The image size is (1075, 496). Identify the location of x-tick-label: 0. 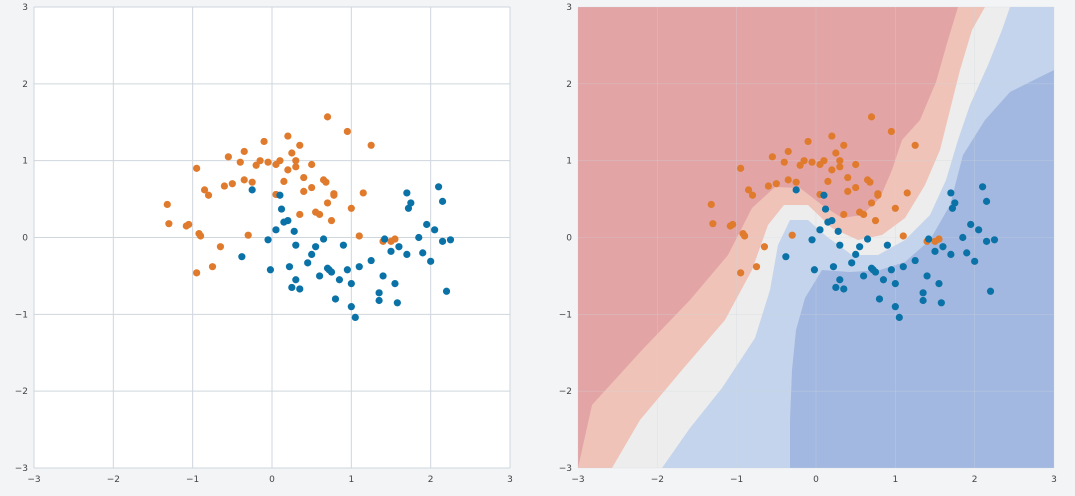
(816, 480).